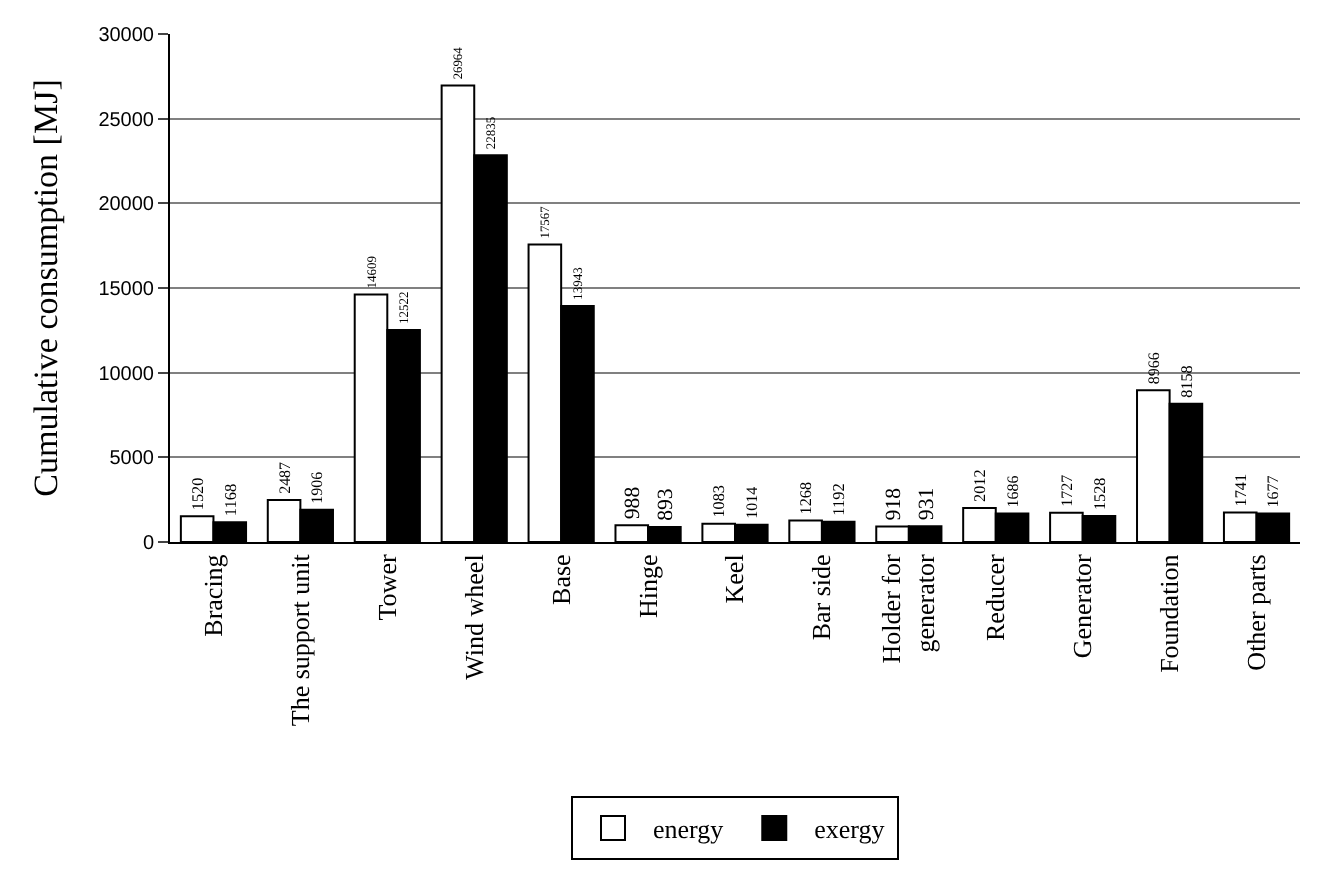 Image resolution: width=1340 pixels, height=884 pixels. Describe the element at coordinates (126, 374) in the screenshot. I see `y-tick-label: 10000` at that location.